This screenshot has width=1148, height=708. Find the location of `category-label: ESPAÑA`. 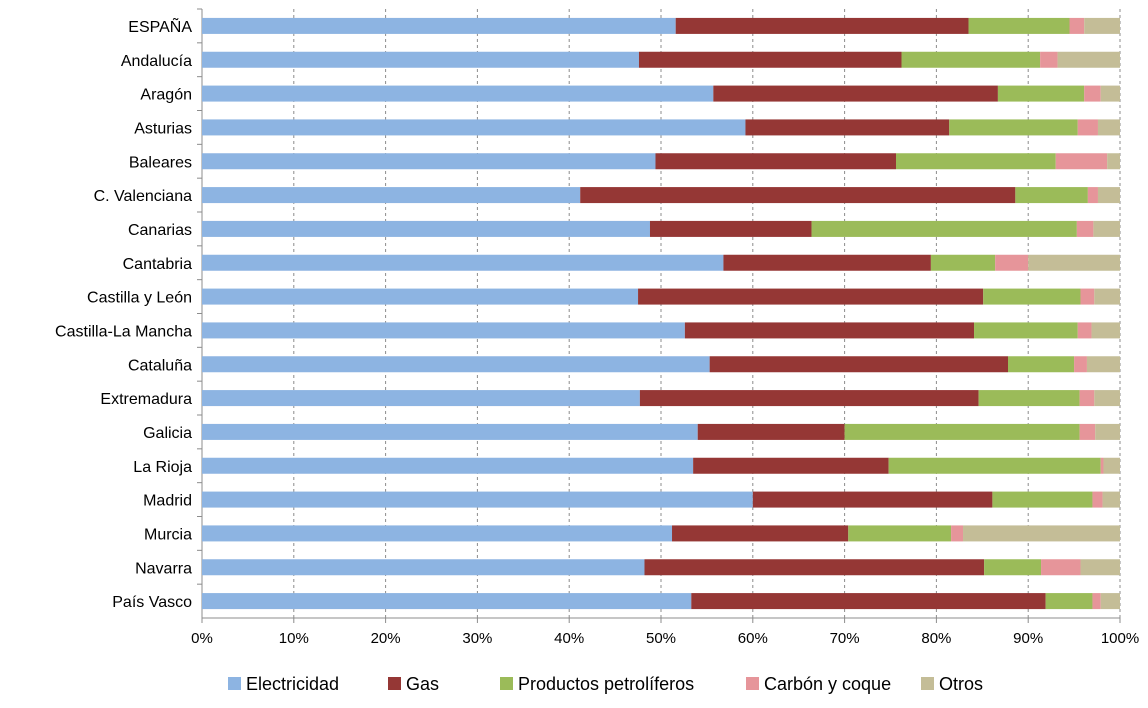

category-label: ESPAÑA is located at coordinates (160, 26).